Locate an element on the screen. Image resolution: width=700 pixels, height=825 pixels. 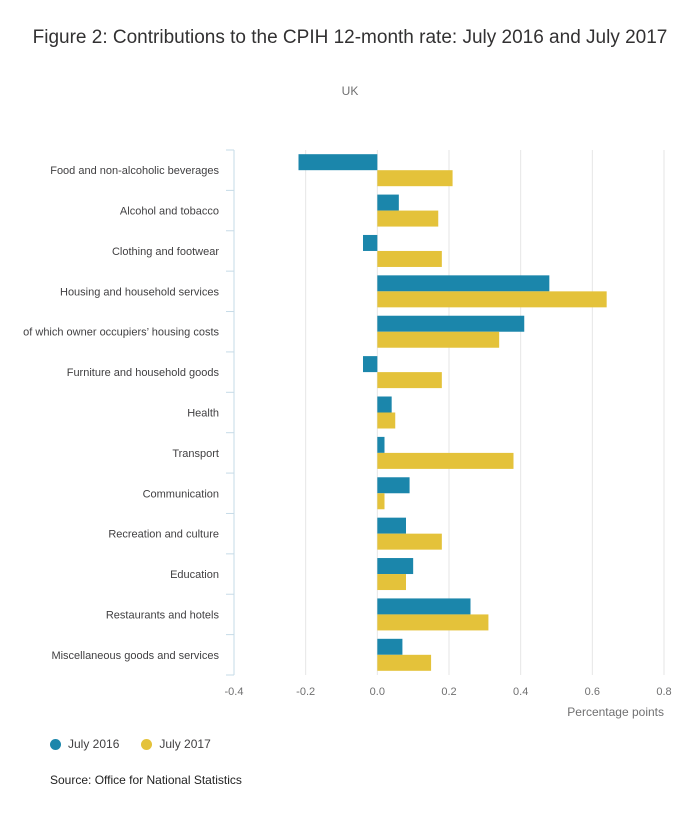
x-tick-label: 0.4 is located at coordinates (520, 692).